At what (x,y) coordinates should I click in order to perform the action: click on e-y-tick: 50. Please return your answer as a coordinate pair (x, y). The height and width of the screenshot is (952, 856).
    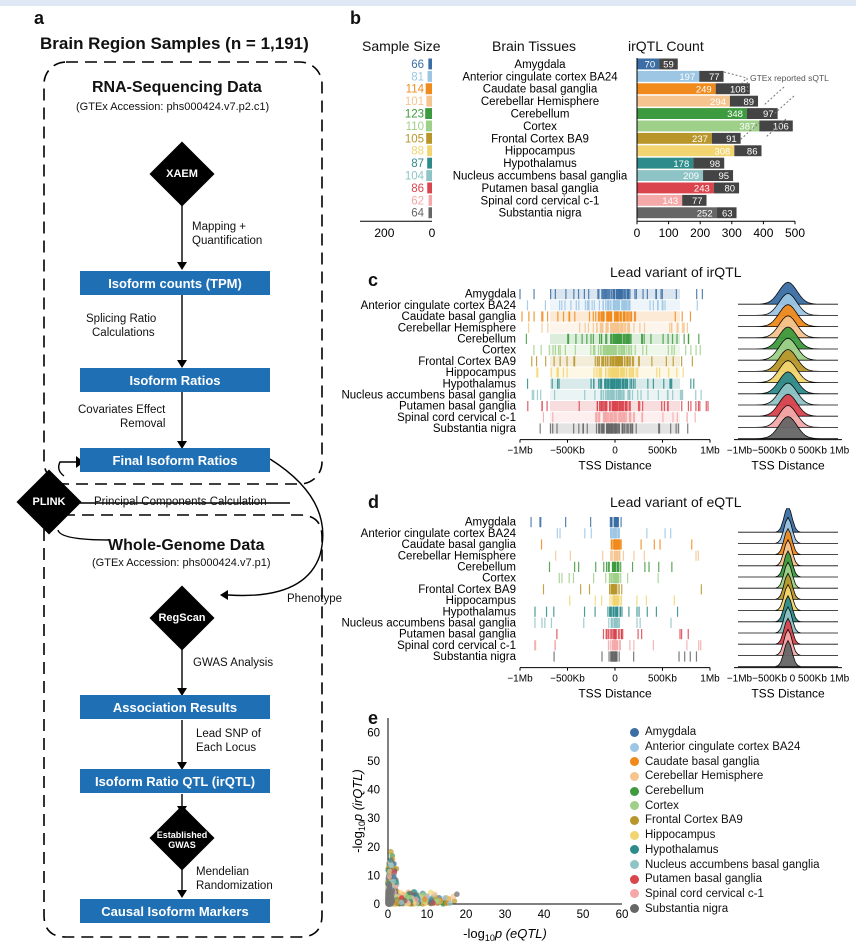
    Looking at the image, I should click on (373, 762).